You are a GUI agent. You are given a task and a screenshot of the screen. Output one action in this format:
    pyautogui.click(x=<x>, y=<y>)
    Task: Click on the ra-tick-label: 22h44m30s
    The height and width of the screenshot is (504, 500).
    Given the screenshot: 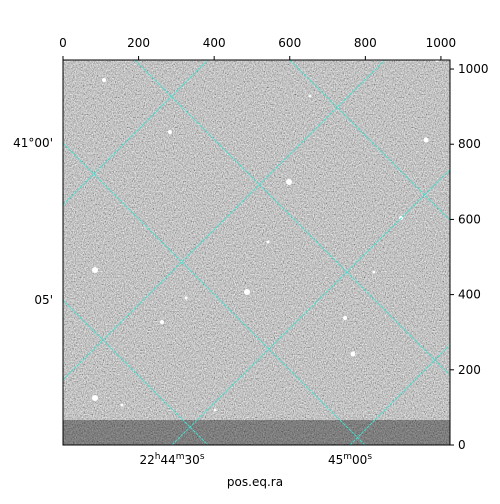 What is the action you would take?
    pyautogui.click(x=171, y=459)
    